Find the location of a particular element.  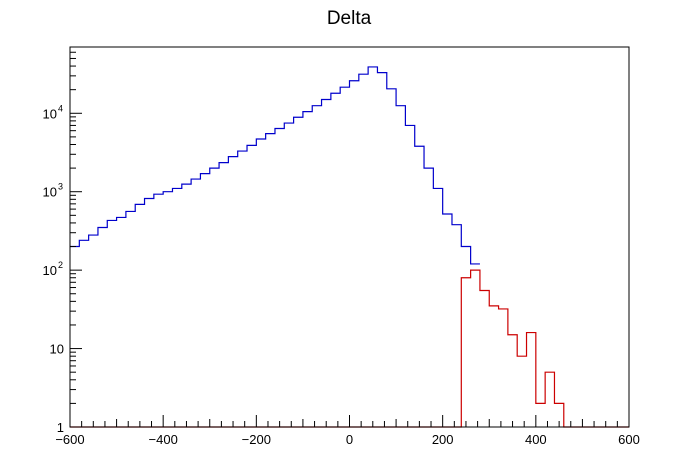

chart-title: Delta is located at coordinates (349, 18).